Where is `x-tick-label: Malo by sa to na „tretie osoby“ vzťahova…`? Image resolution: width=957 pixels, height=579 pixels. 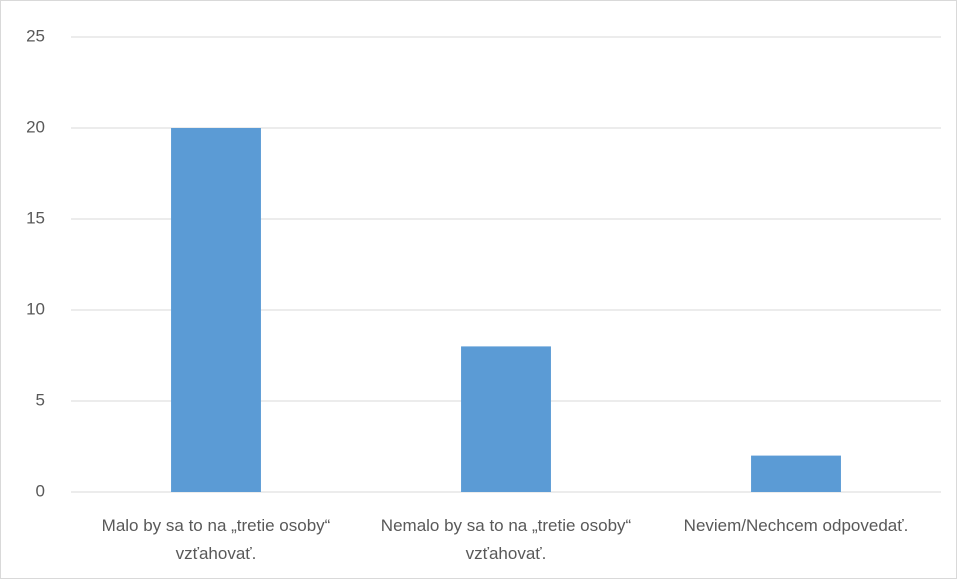
x-tick-label: Malo by sa to na „tretie osoby“ vzťahova… is located at coordinates (216, 539).